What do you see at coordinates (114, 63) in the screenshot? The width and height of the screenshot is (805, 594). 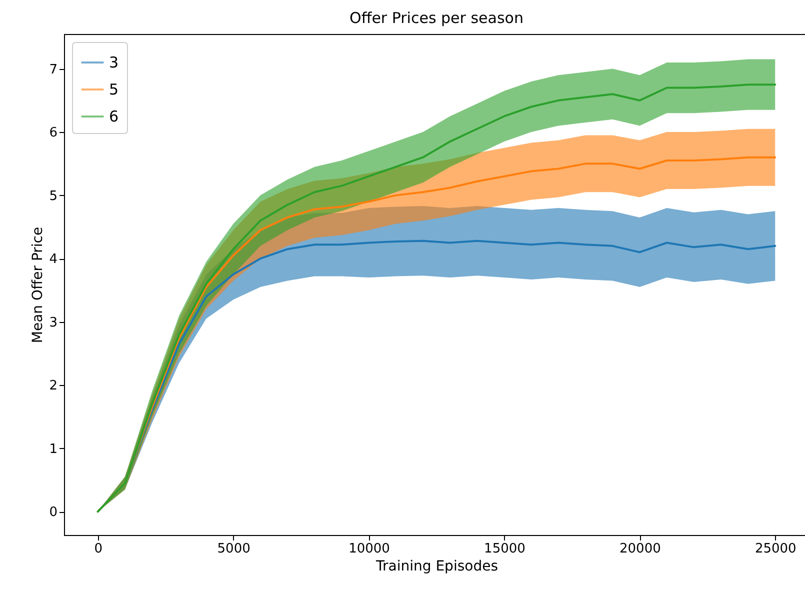 I see `legend-label: 3` at bounding box center [114, 63].